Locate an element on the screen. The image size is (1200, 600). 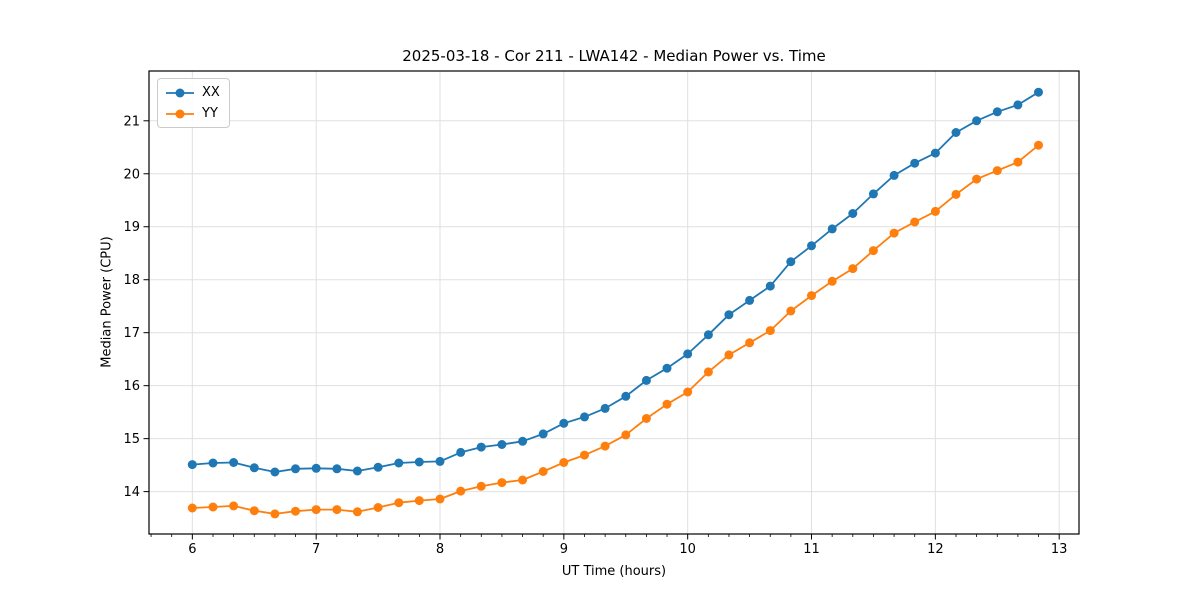
y-tick-label: 15 is located at coordinates (131, 439).